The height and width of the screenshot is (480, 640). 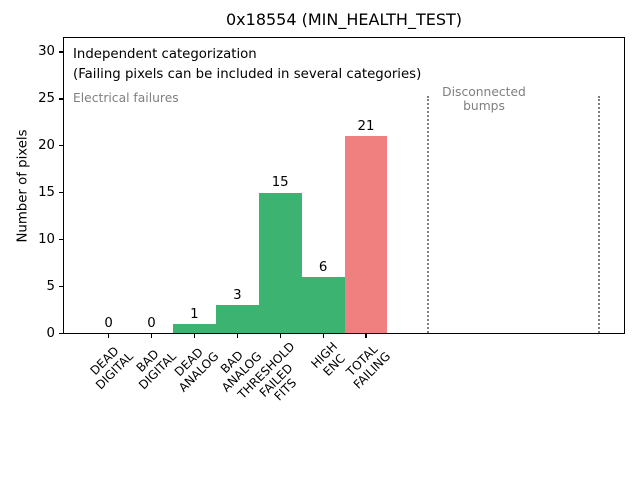 What do you see at coordinates (126, 98) in the screenshot?
I see `annotation-electrical-failures: Electrical failures` at bounding box center [126, 98].